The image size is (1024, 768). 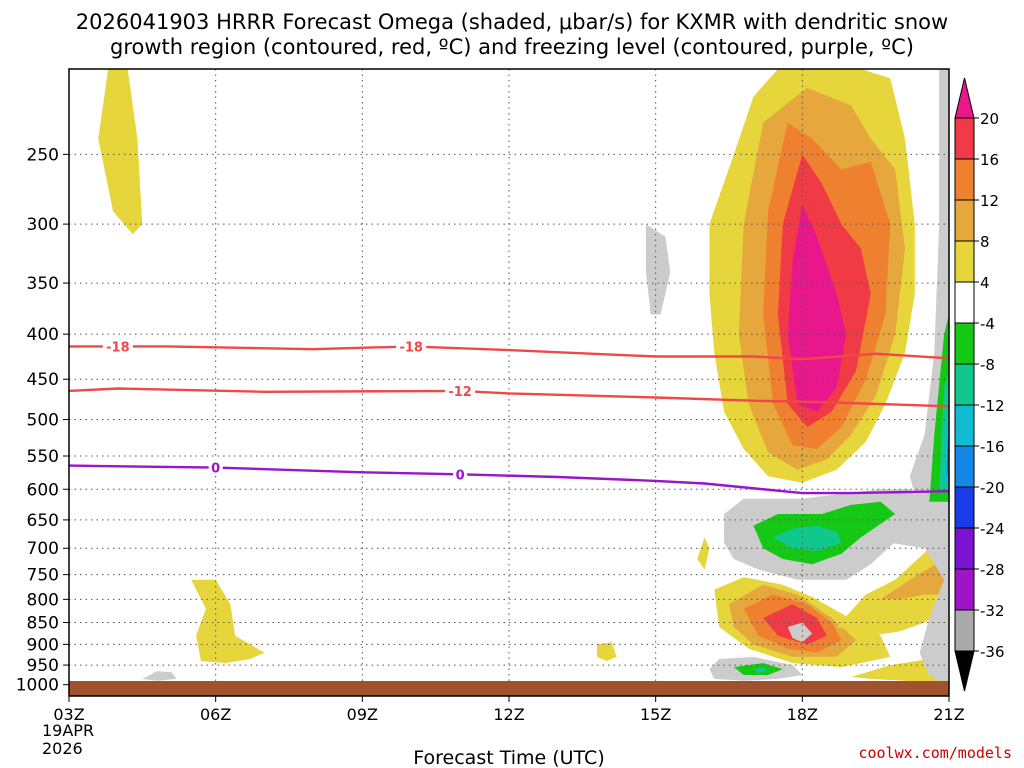 I want to click on y-tick-label-250: 250, so click(x=43, y=155).